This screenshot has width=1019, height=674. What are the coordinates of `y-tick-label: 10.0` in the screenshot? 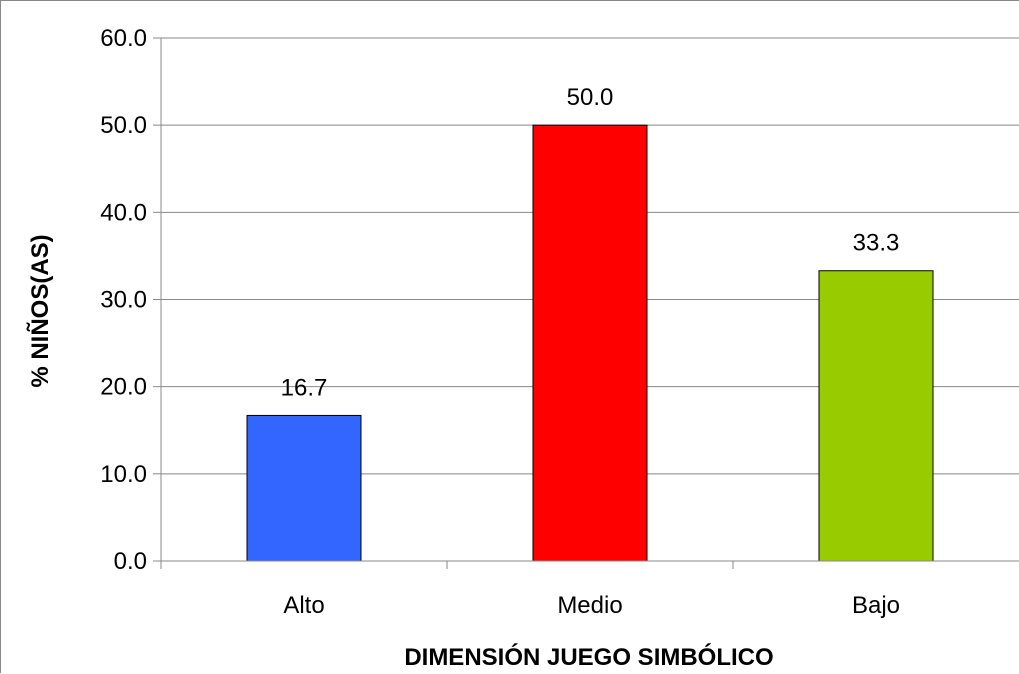 It's located at (123, 474).